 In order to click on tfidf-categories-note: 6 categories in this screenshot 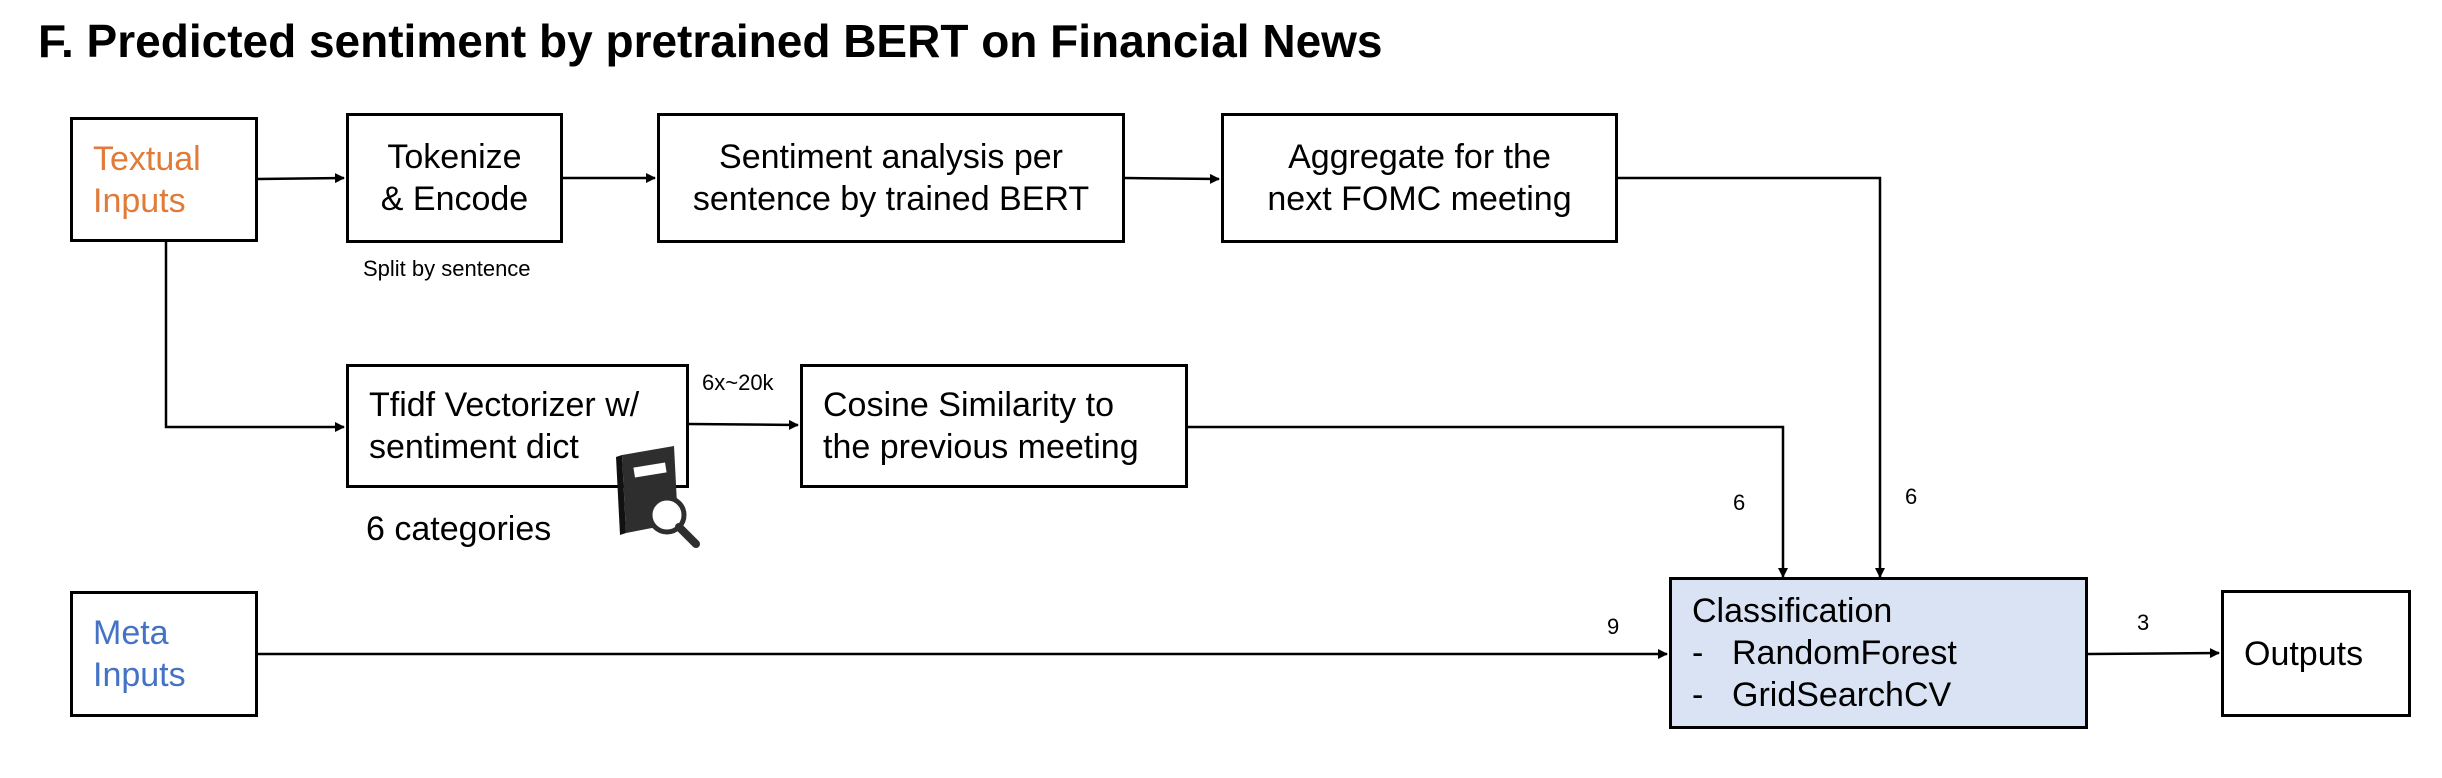, I will do `click(459, 529)`.